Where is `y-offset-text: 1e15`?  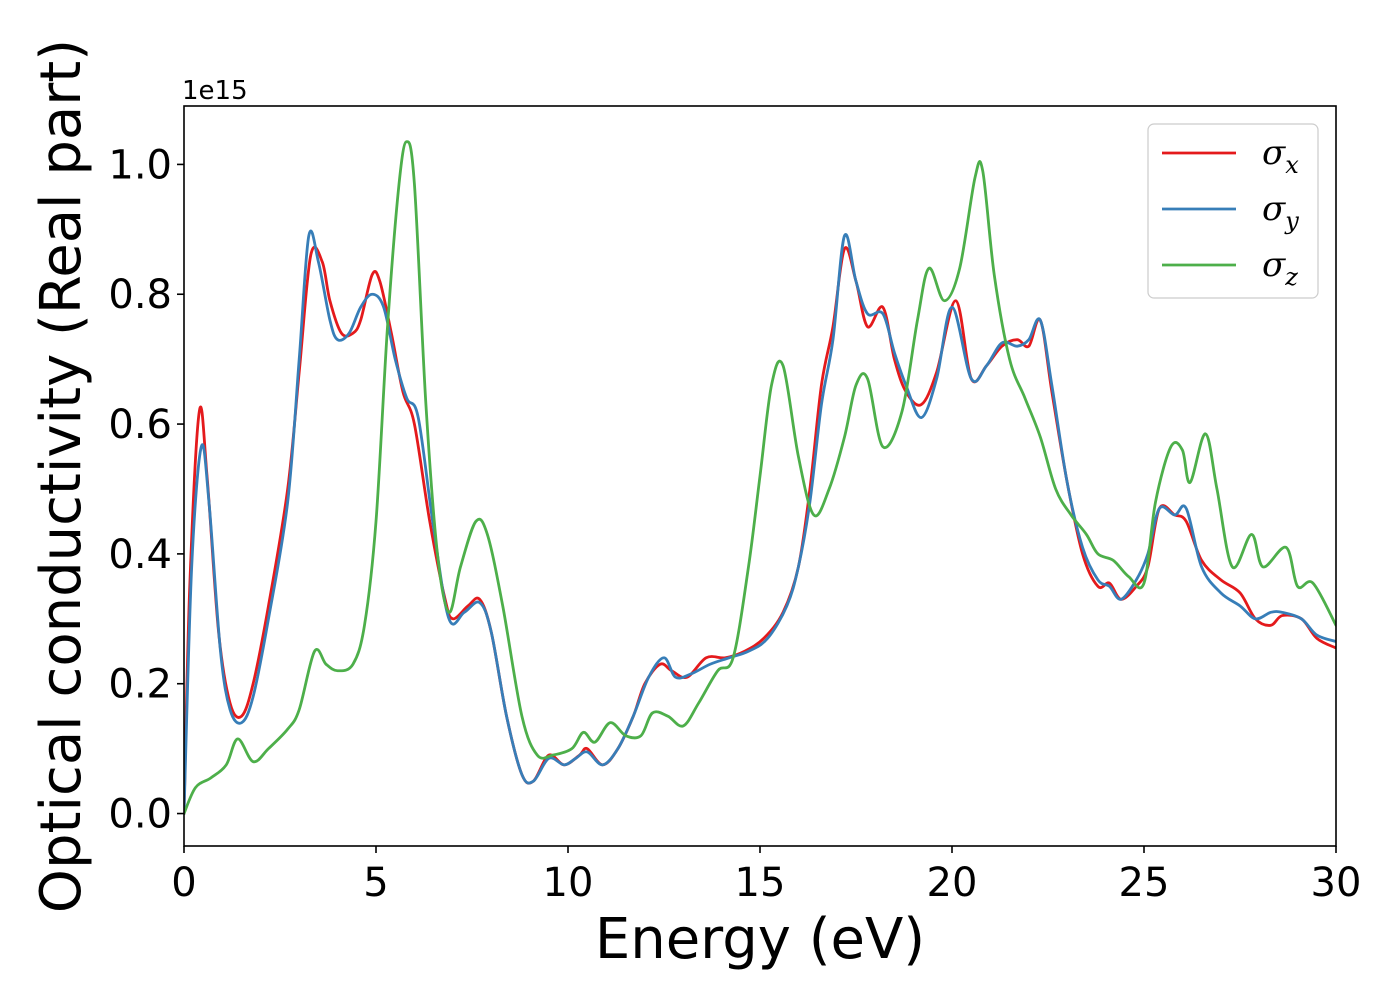
y-offset-text: 1e15 is located at coordinates (215, 91).